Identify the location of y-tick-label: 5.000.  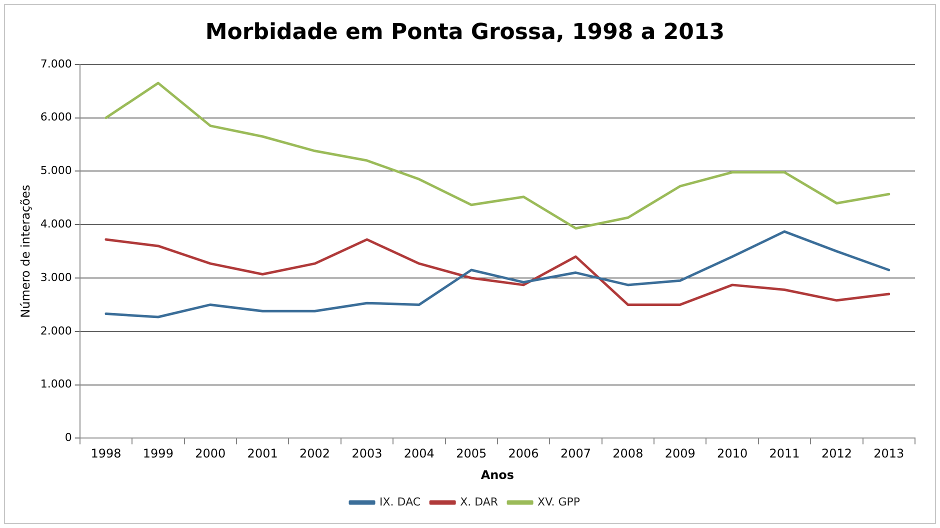
(56, 171).